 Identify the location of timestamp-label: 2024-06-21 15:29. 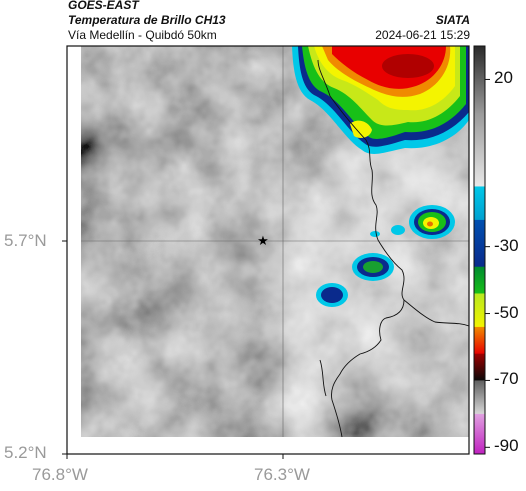
(422, 35).